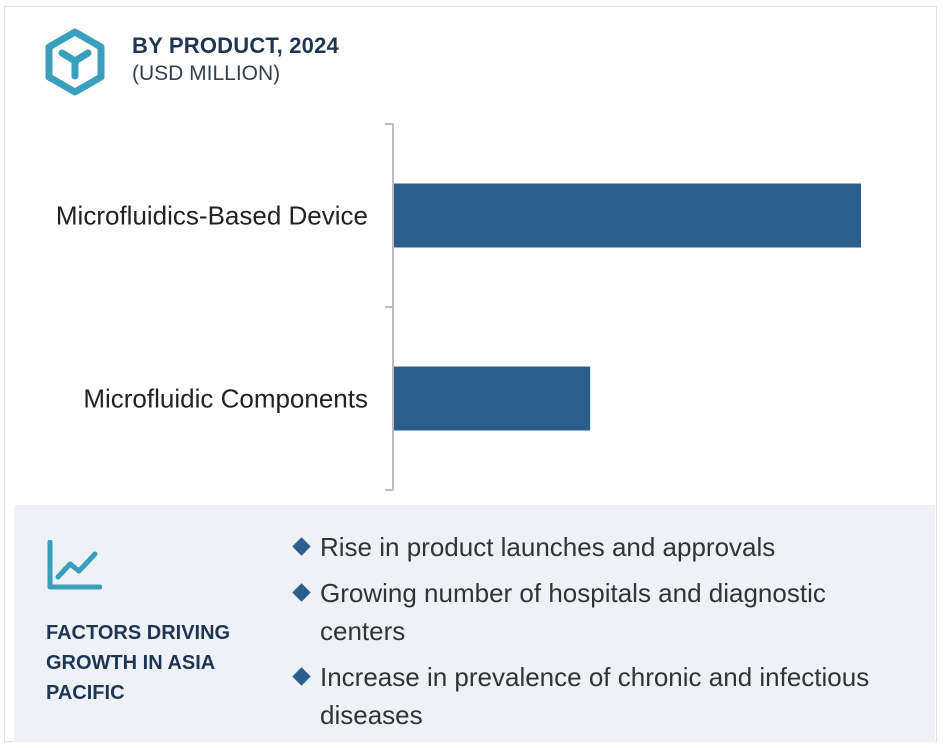  Describe the element at coordinates (138, 663) in the screenshot. I see `factors-heading: FACTORS DRIVING GROWTH IN ASIA PACIFIC` at that location.